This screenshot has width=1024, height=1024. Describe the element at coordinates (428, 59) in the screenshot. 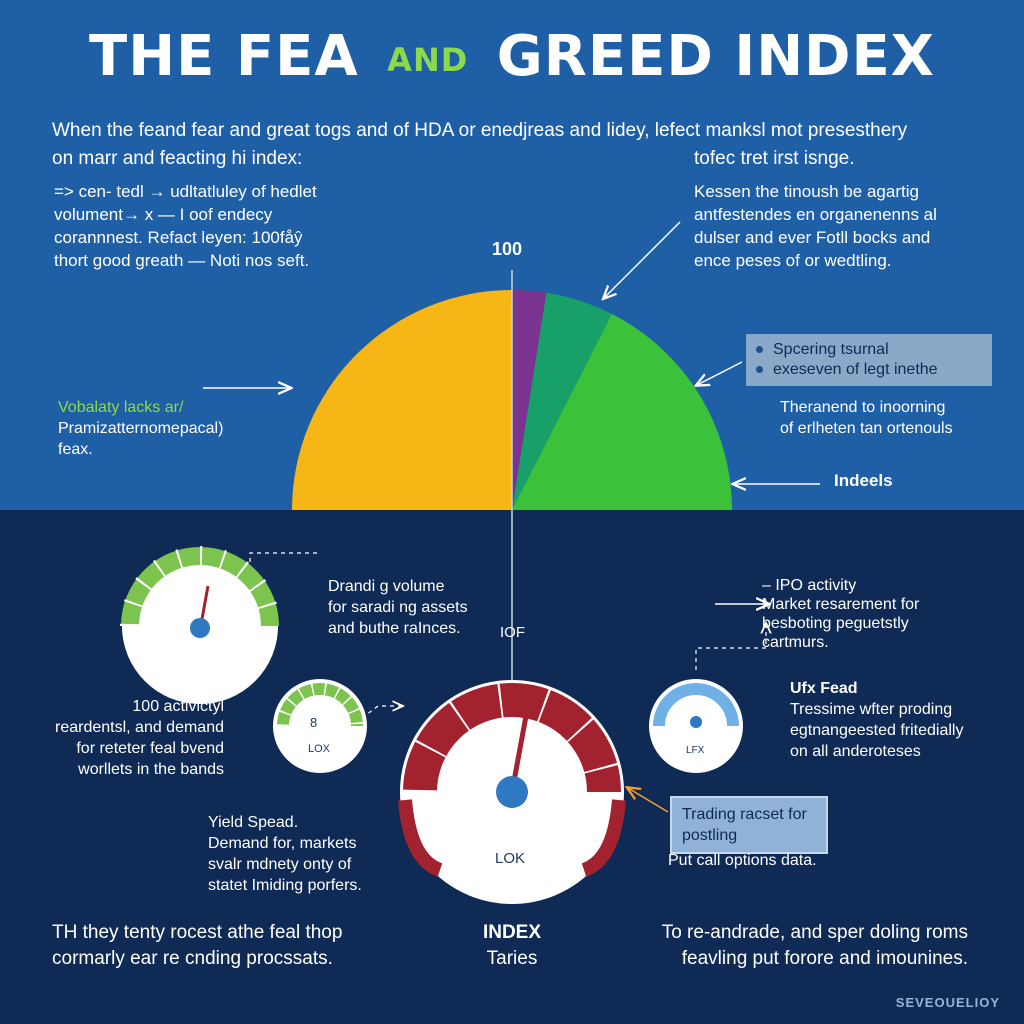

I see `title-part-2: AND` at that location.